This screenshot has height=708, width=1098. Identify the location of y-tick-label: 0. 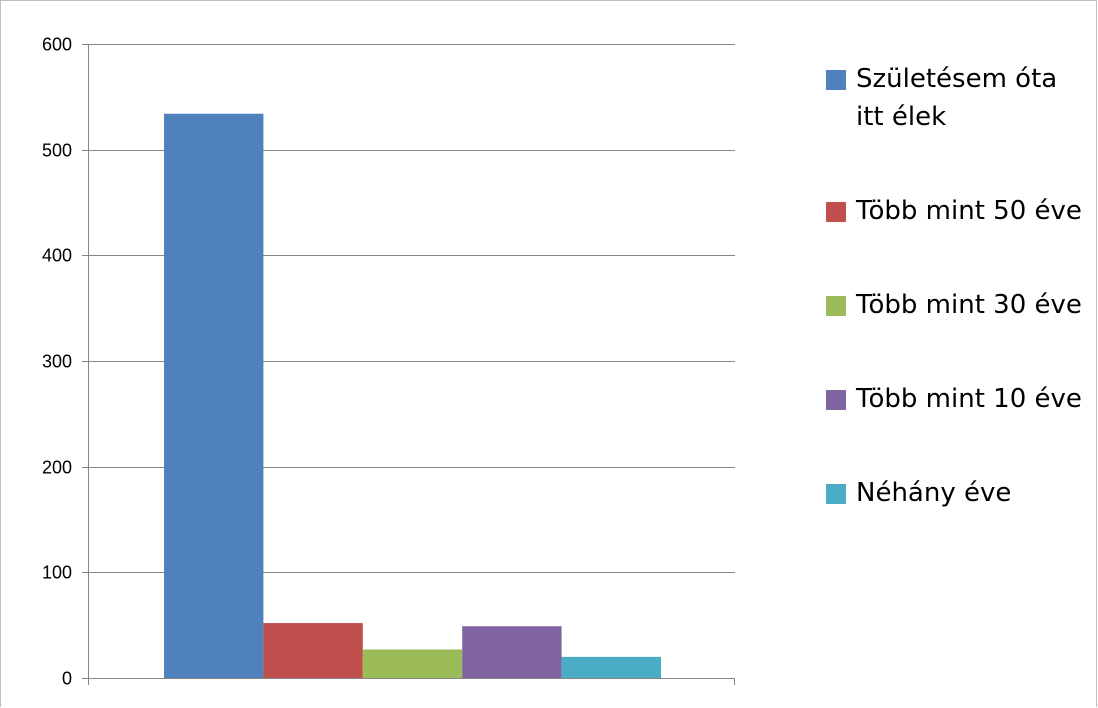
(67, 679).